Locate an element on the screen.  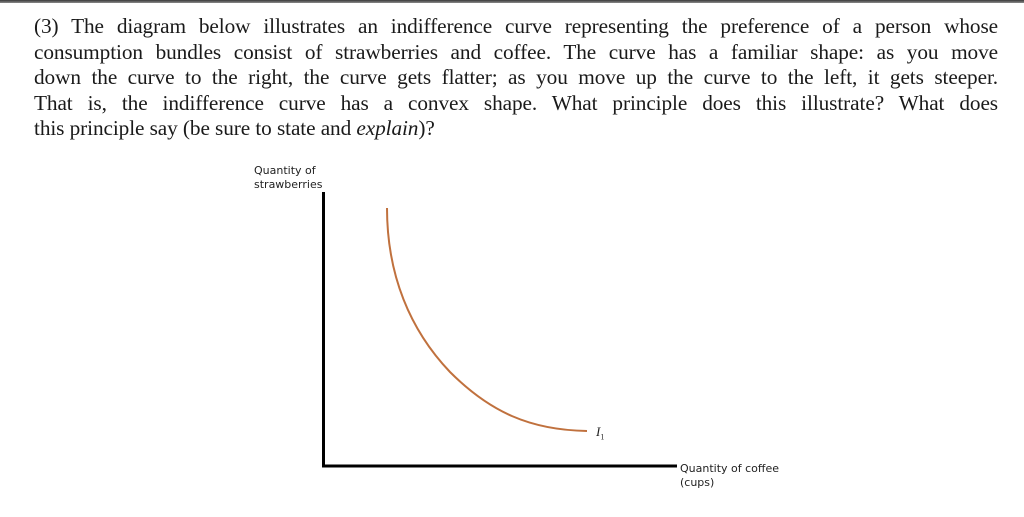
indifference-curve is located at coordinates (487, 319).